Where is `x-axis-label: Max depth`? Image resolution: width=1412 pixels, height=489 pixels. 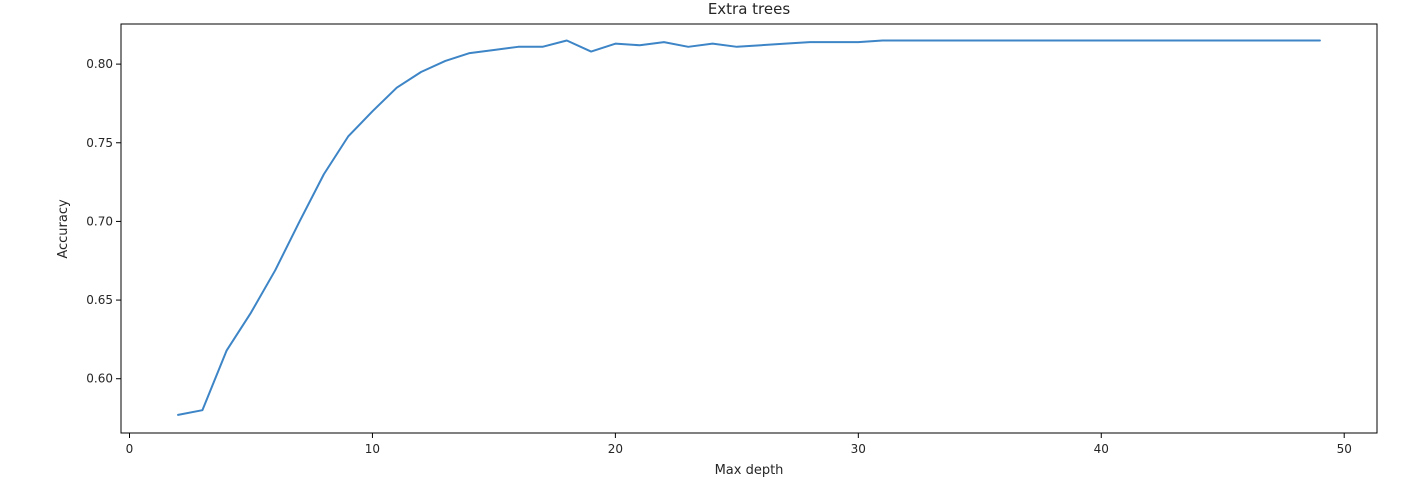
x-axis-label: Max depth is located at coordinates (749, 470).